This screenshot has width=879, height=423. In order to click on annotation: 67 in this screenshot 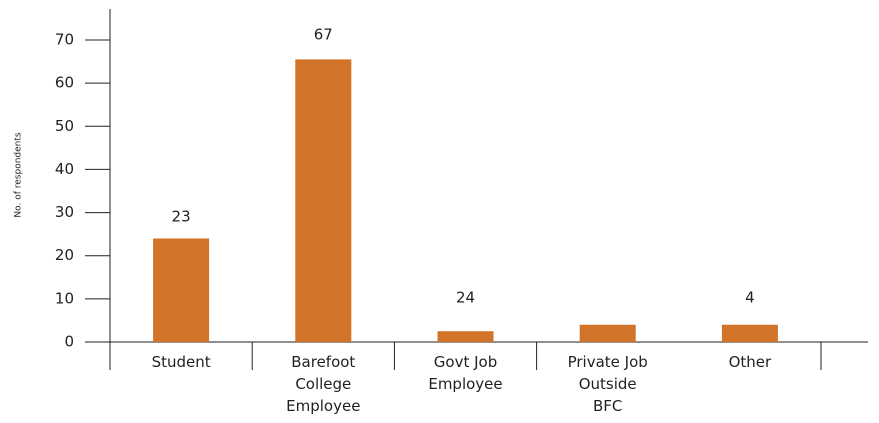, I will do `click(323, 35)`.